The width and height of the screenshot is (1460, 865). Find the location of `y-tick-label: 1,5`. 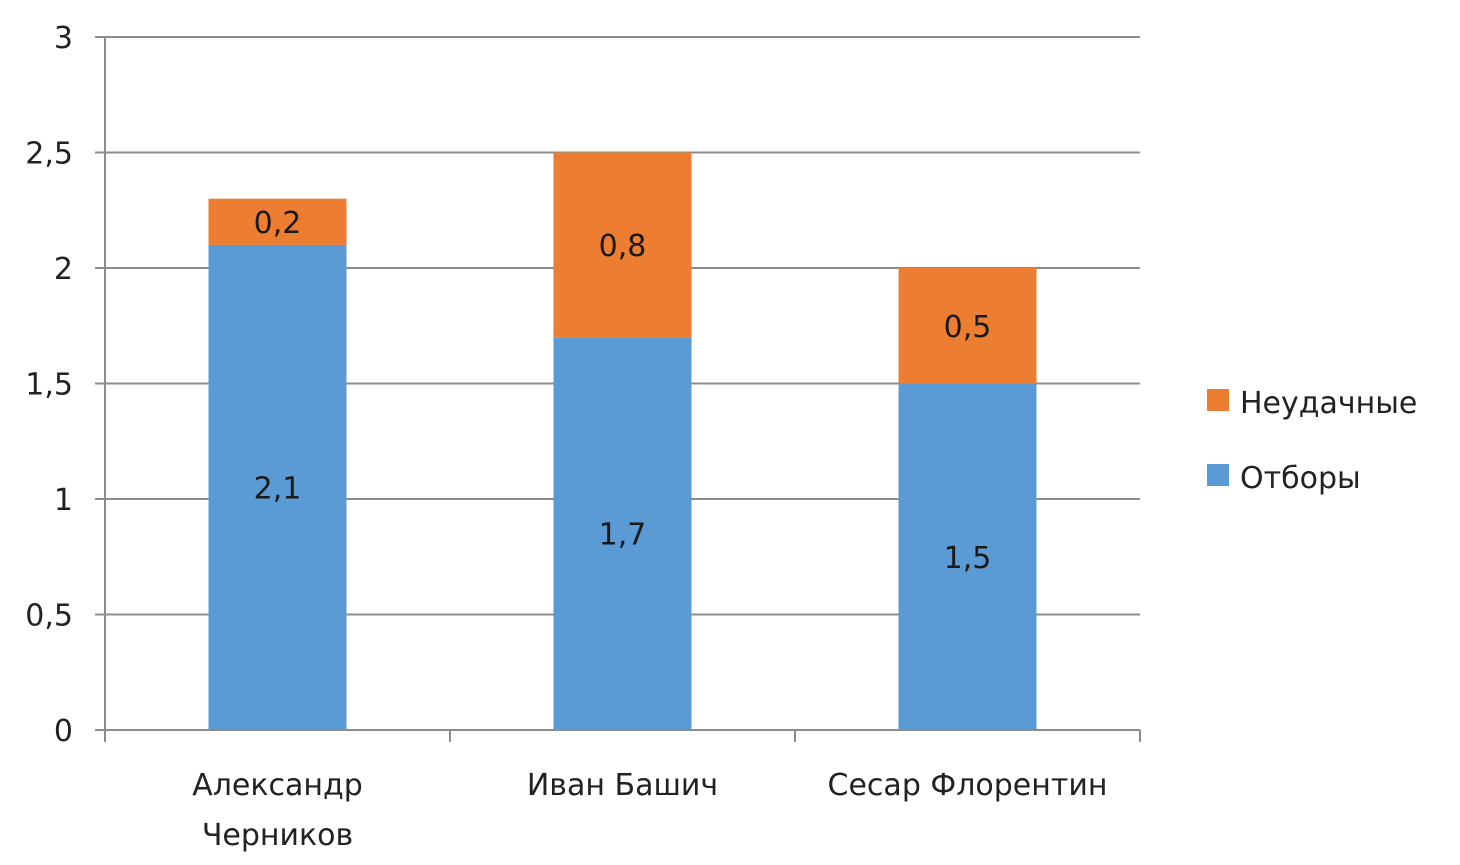

y-tick-label: 1,5 is located at coordinates (49, 385).